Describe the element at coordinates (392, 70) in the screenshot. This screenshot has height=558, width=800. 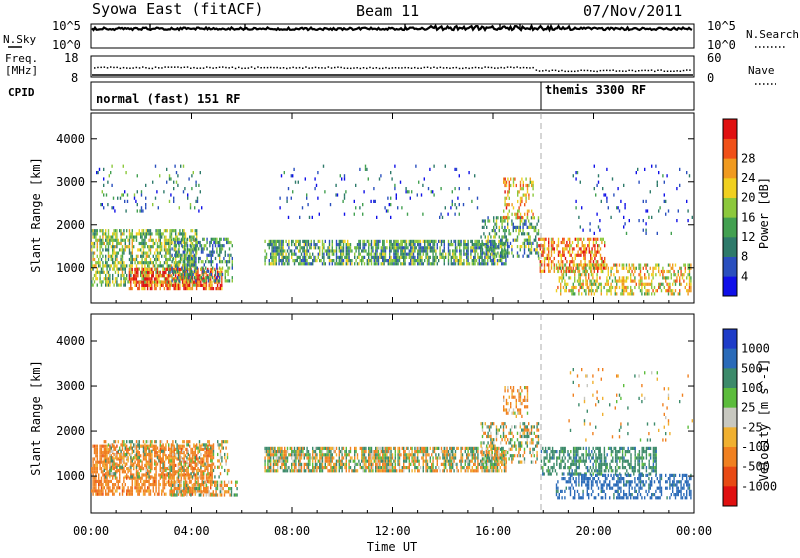
I see `freq-trace` at that location.